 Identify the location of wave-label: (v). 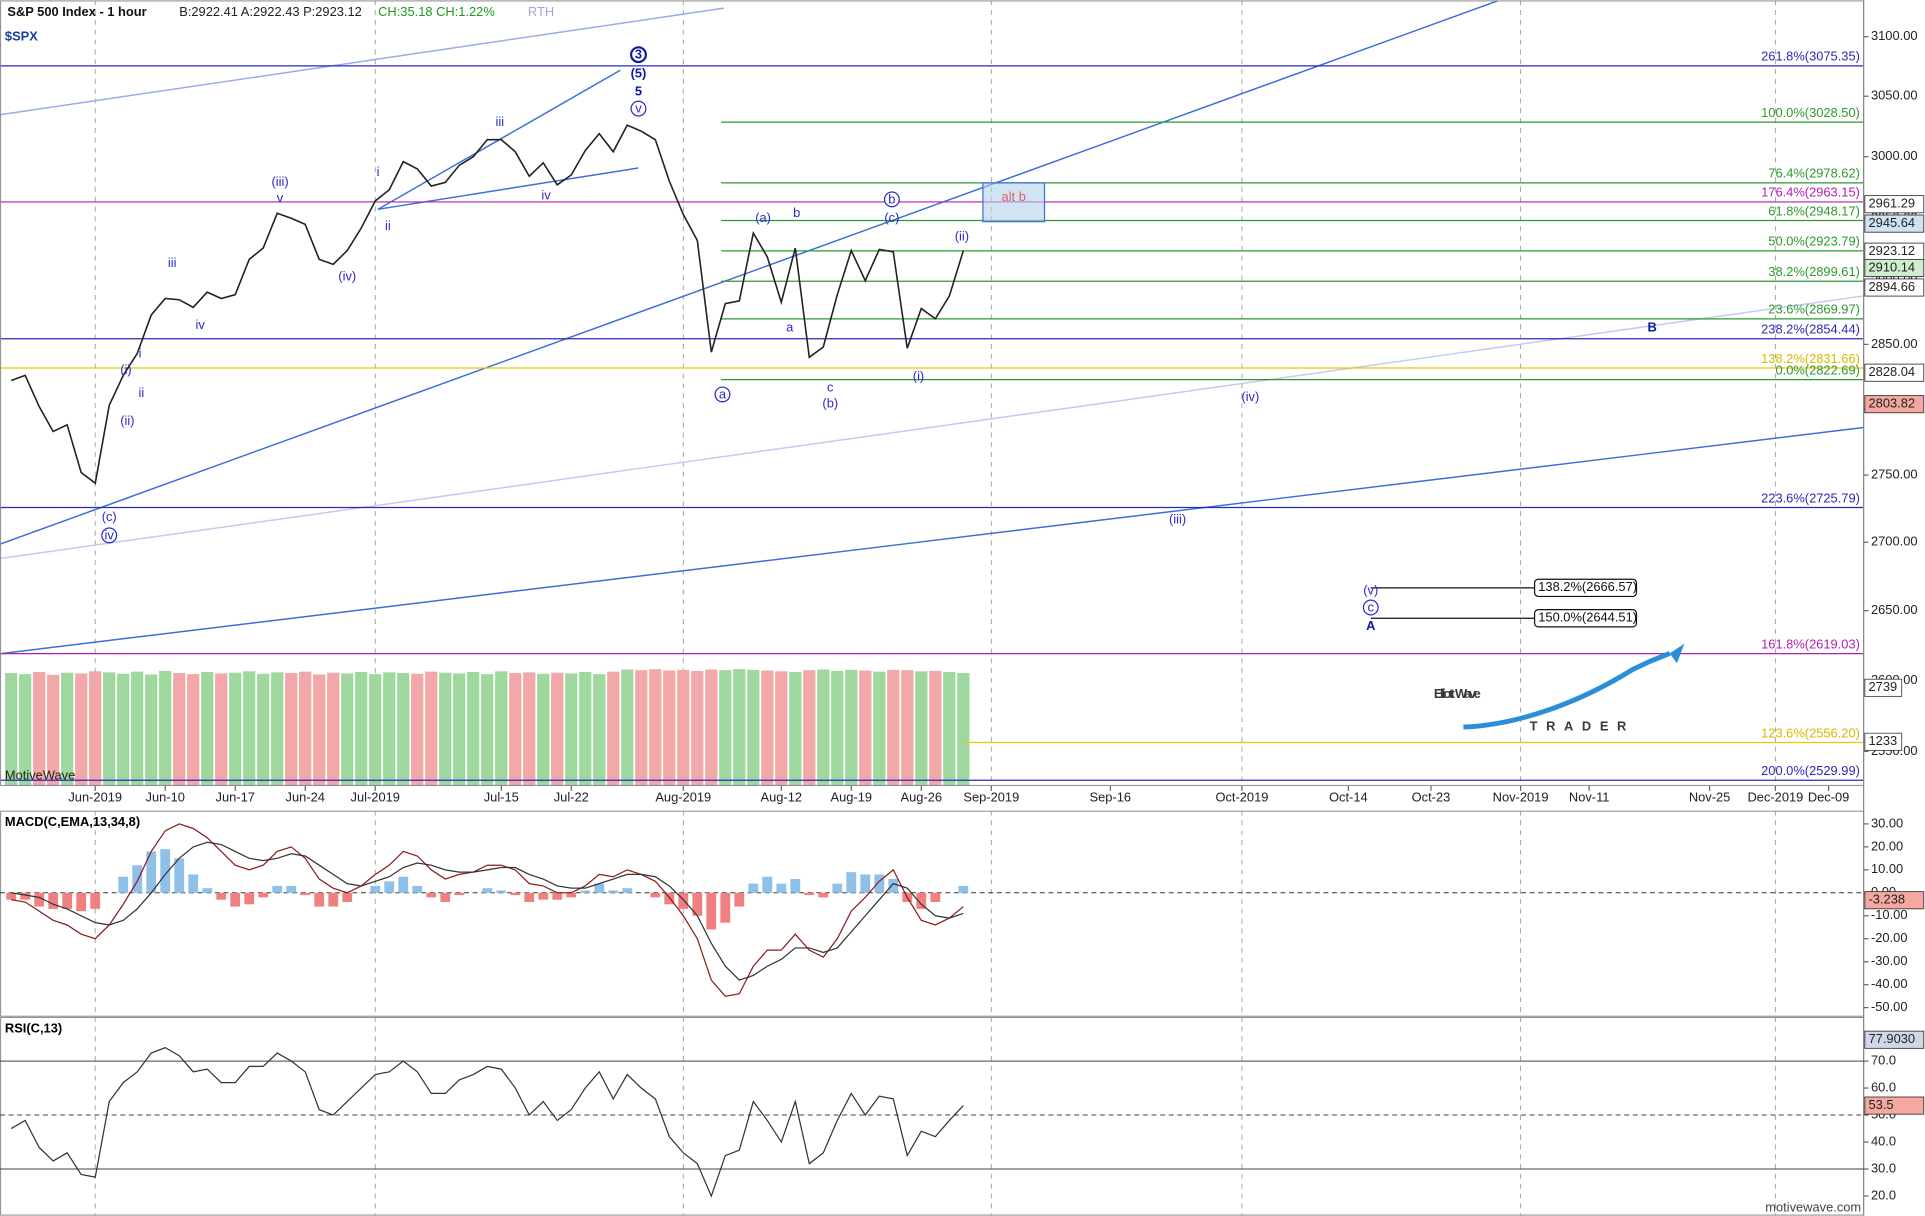
(1370, 589).